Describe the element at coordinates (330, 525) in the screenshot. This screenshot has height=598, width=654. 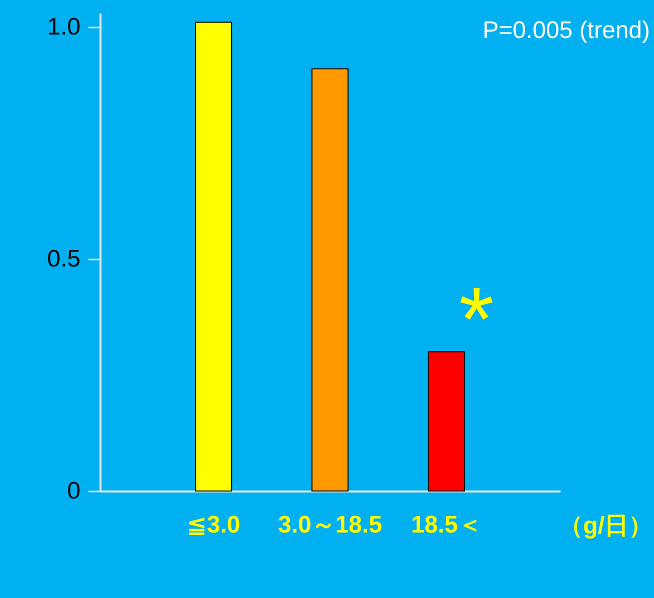
I see `x-tick-label: 3.0～18.5` at that location.